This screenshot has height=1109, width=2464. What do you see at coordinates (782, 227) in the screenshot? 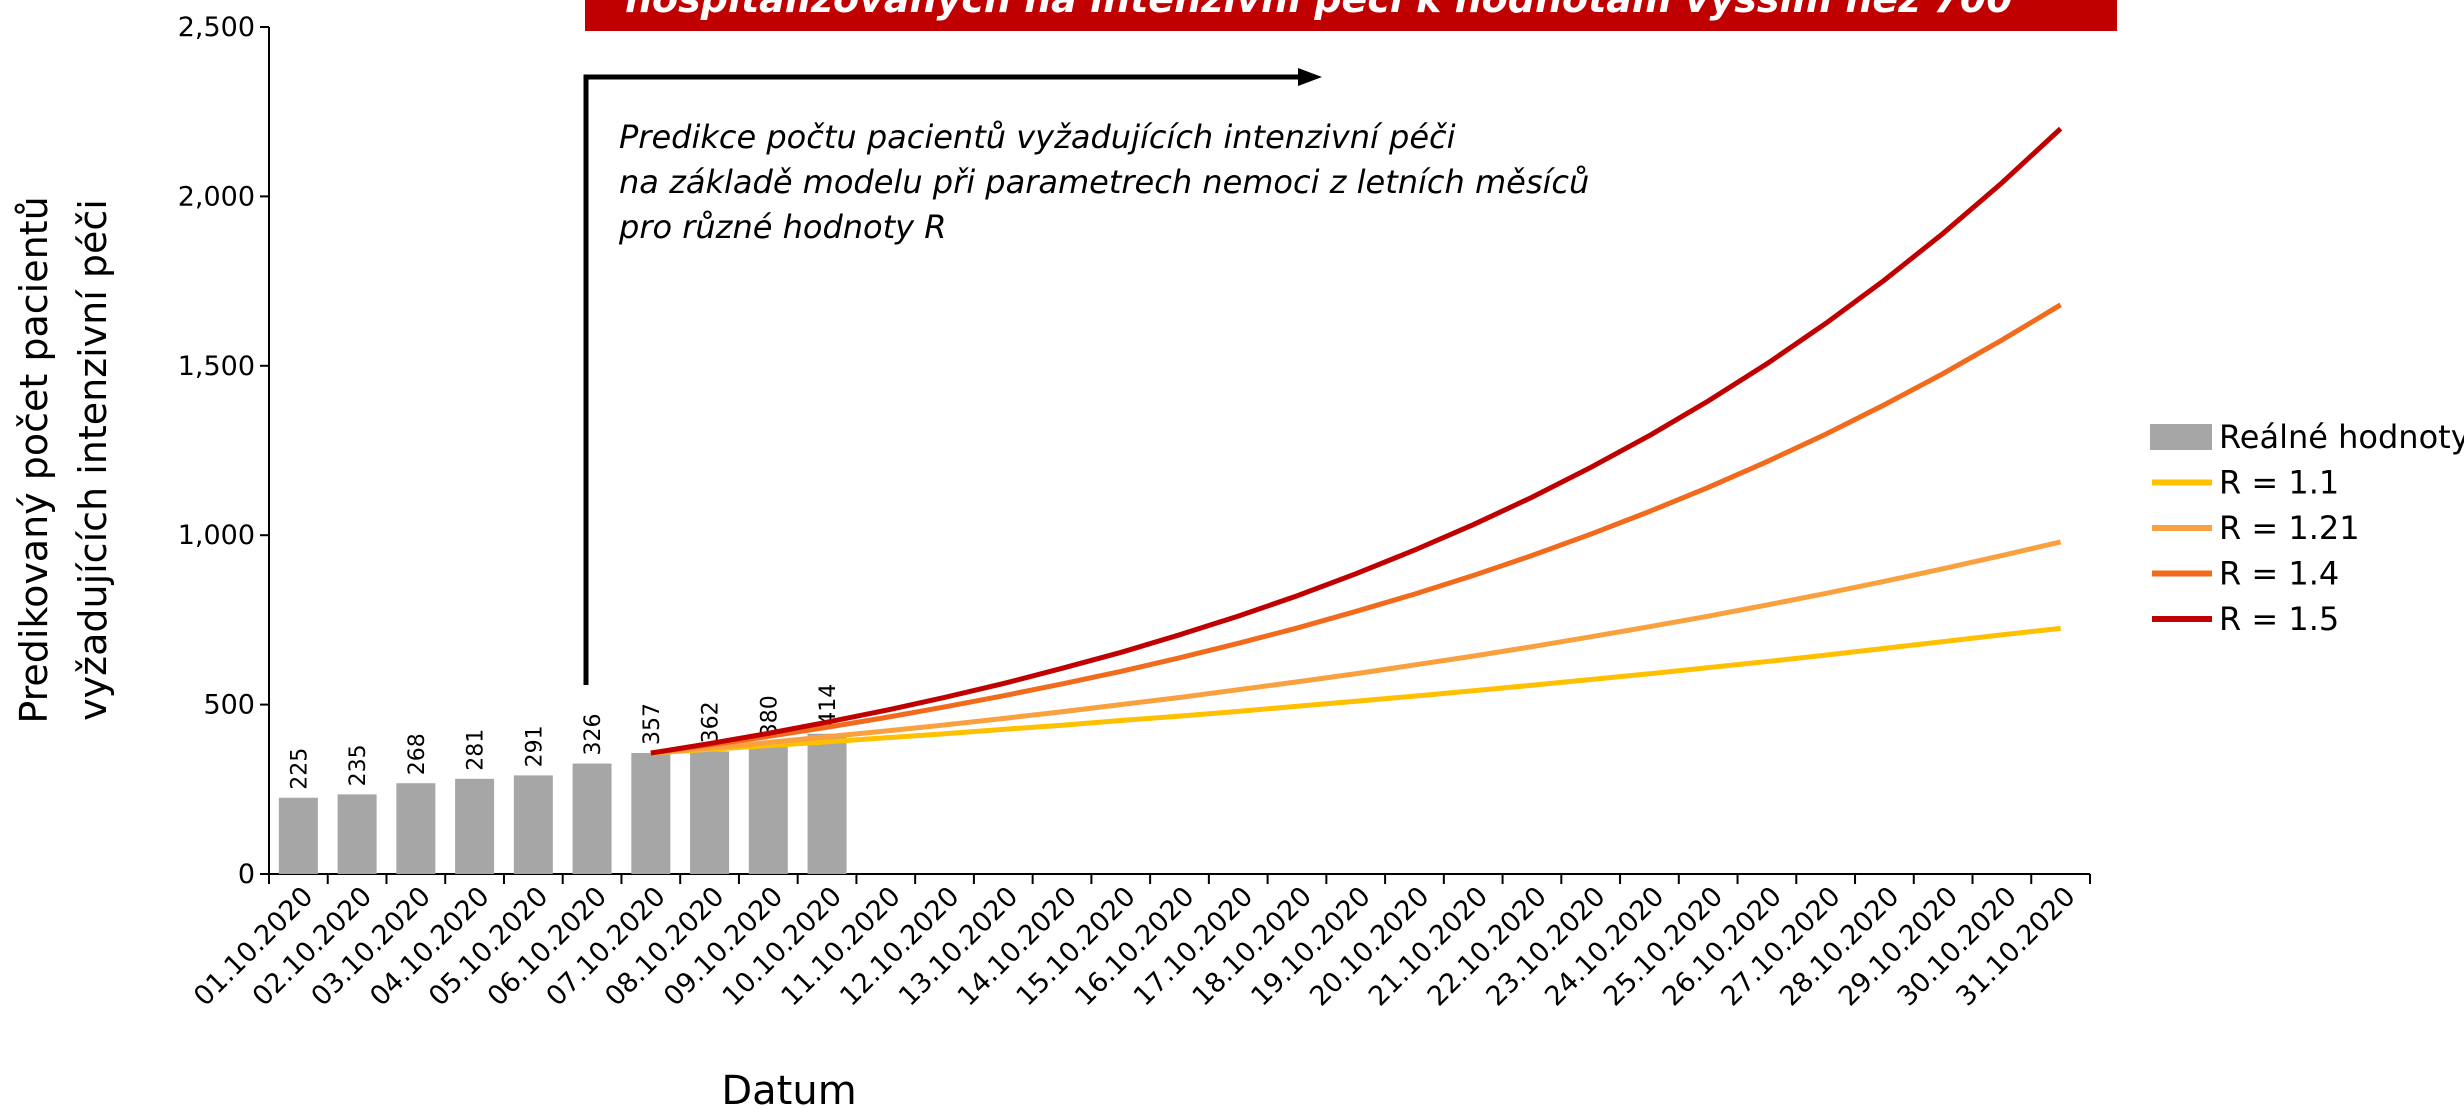
I see `annotation: pro různé hodnoty R` at bounding box center [782, 227].